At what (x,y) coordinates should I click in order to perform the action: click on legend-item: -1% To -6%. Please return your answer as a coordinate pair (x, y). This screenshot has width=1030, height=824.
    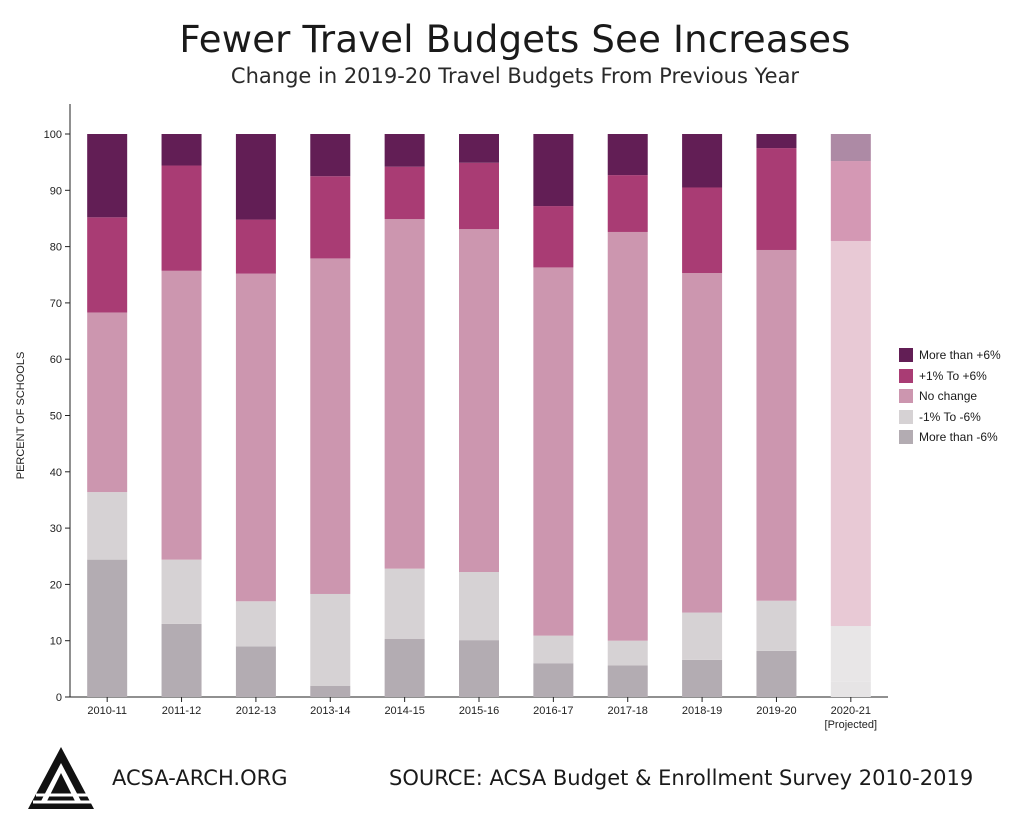
    Looking at the image, I should click on (950, 417).